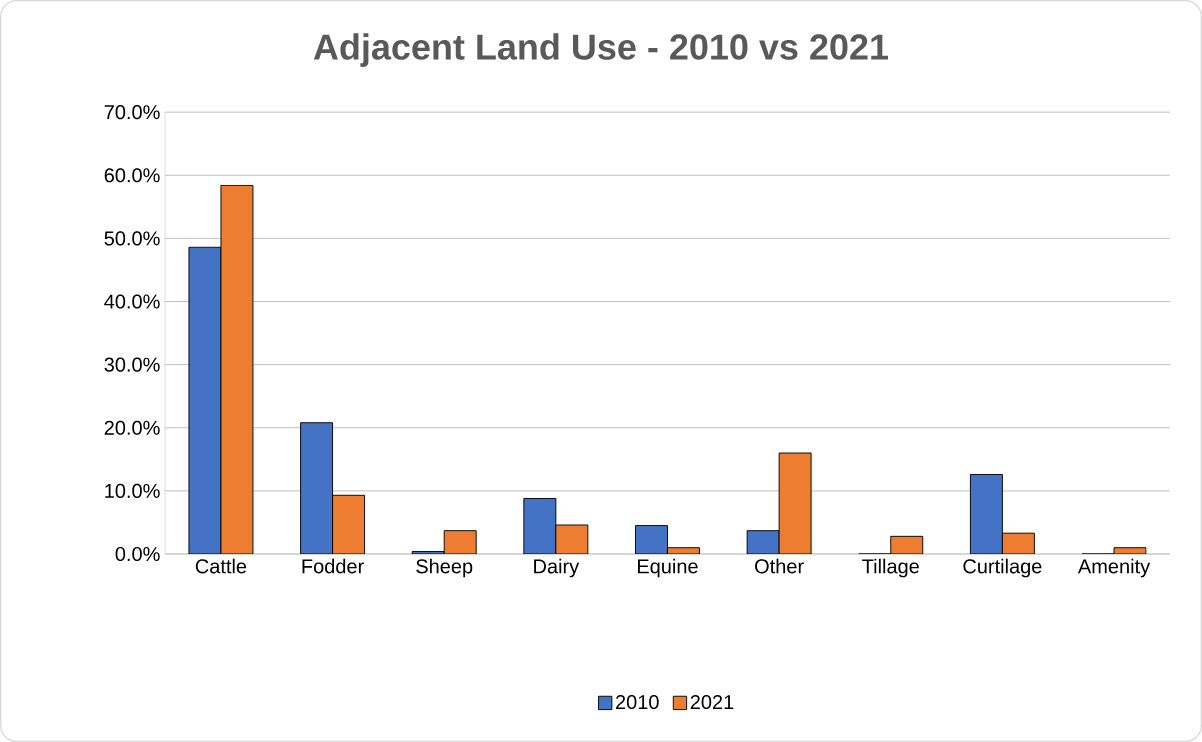  What do you see at coordinates (132, 490) in the screenshot?
I see `y-tick-label: 10.0%` at bounding box center [132, 490].